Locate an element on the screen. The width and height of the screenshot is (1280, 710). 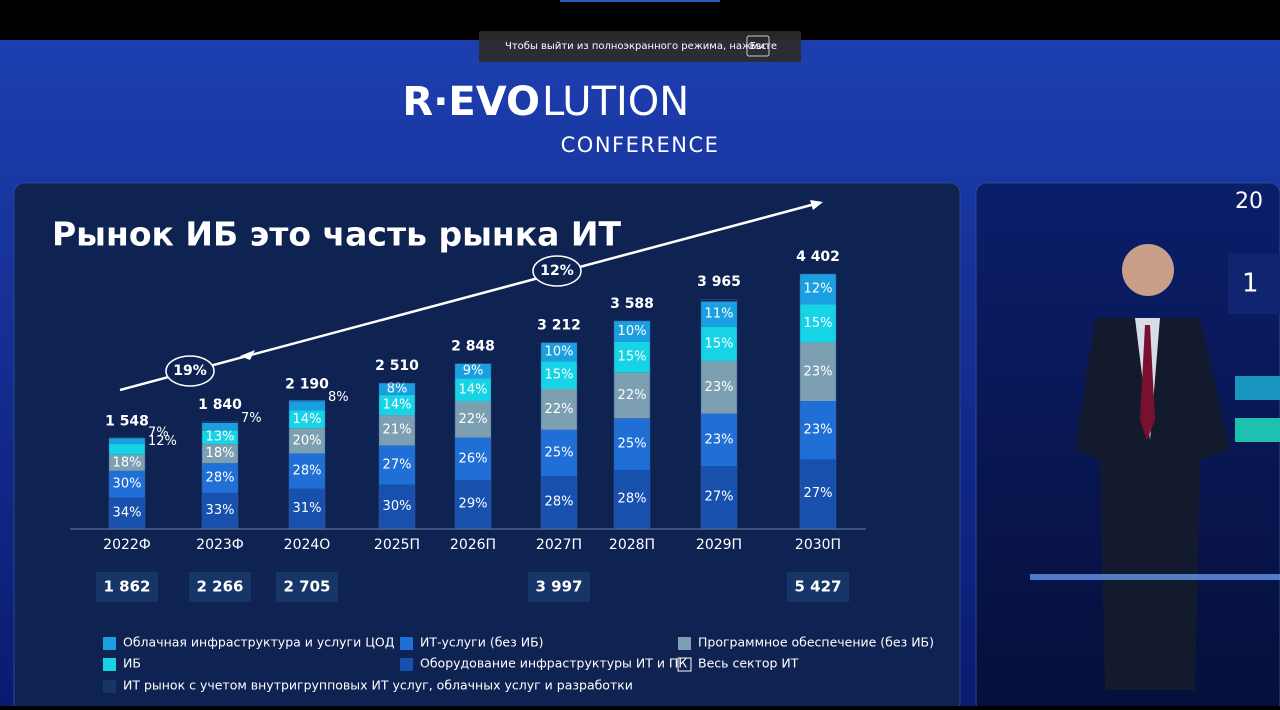
segment-label: 9% is located at coordinates (473, 371).